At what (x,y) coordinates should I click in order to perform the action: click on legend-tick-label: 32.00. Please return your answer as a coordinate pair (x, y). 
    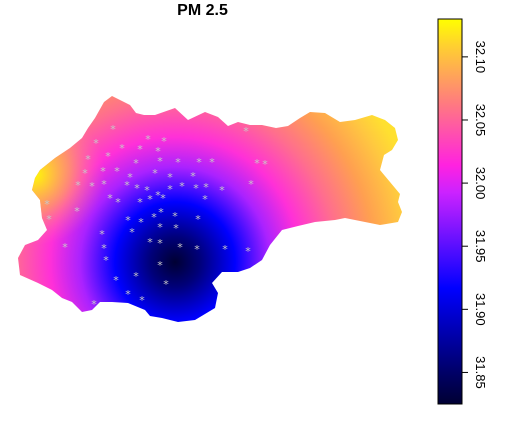
    Looking at the image, I should click on (480, 183).